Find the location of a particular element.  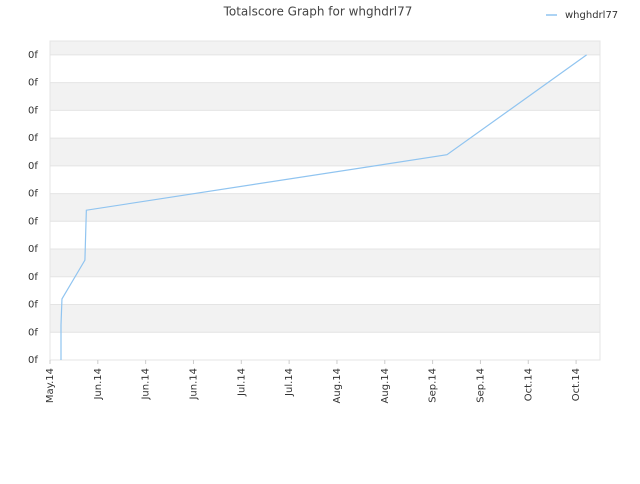

x-tick-label: May.14 is located at coordinates (50, 385).